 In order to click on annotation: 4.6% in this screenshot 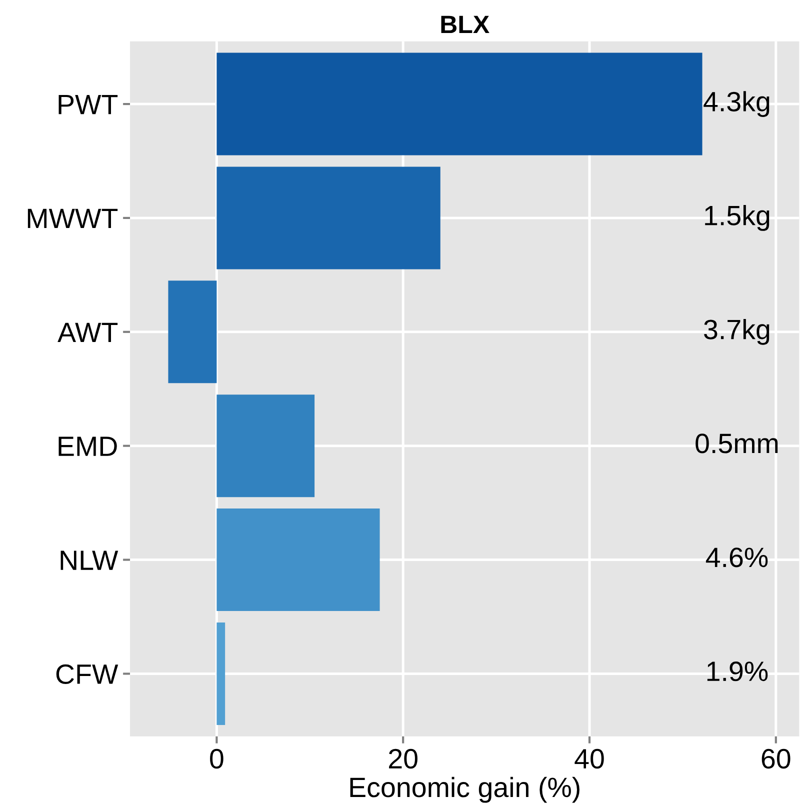, I will do `click(737, 558)`.